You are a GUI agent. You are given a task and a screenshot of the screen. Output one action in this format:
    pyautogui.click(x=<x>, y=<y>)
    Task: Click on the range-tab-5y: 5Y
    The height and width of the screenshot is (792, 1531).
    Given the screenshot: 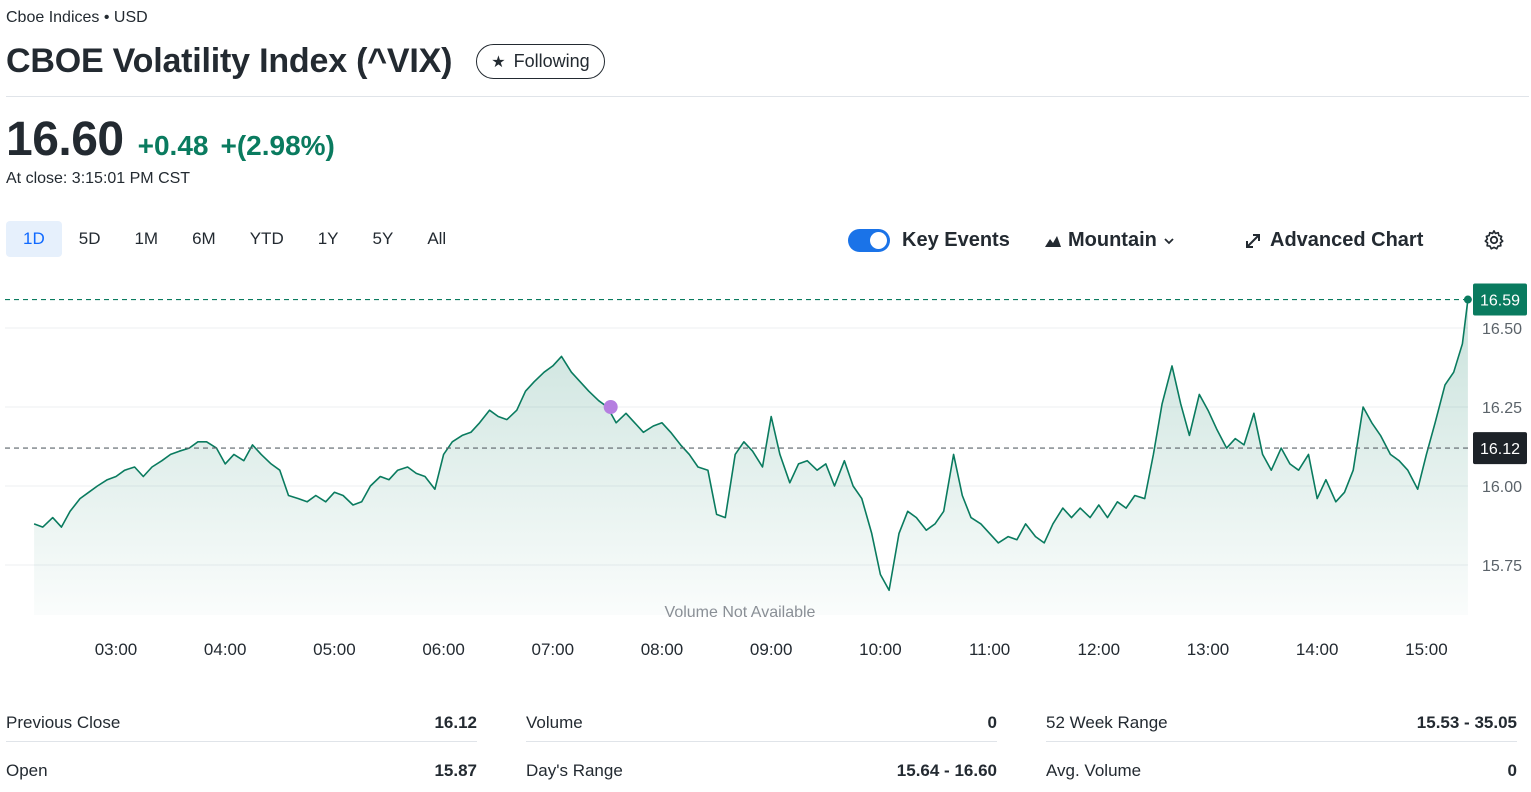 What is the action you would take?
    pyautogui.click(x=383, y=238)
    